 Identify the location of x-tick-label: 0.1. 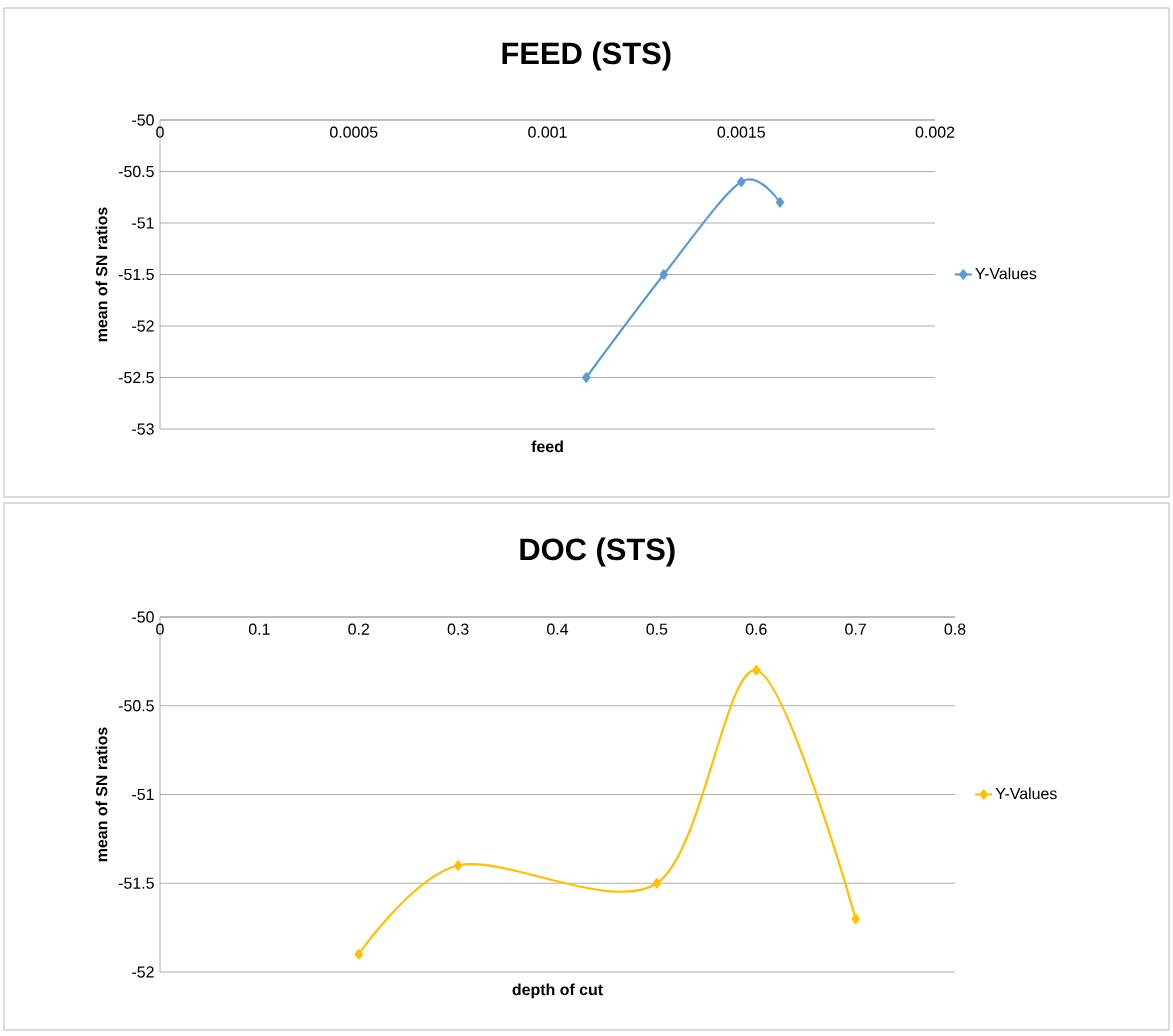
(259, 629).